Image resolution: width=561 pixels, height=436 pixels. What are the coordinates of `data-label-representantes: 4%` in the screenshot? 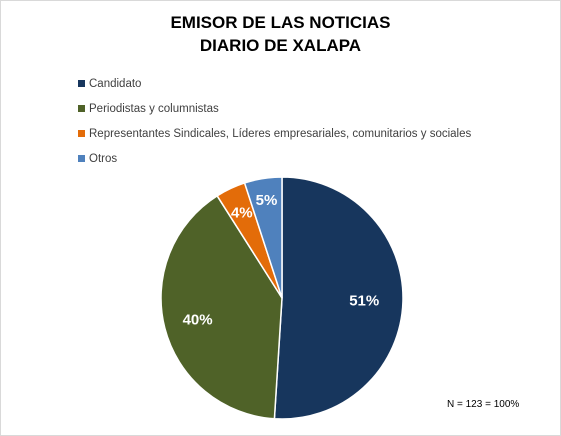 It's located at (242, 213).